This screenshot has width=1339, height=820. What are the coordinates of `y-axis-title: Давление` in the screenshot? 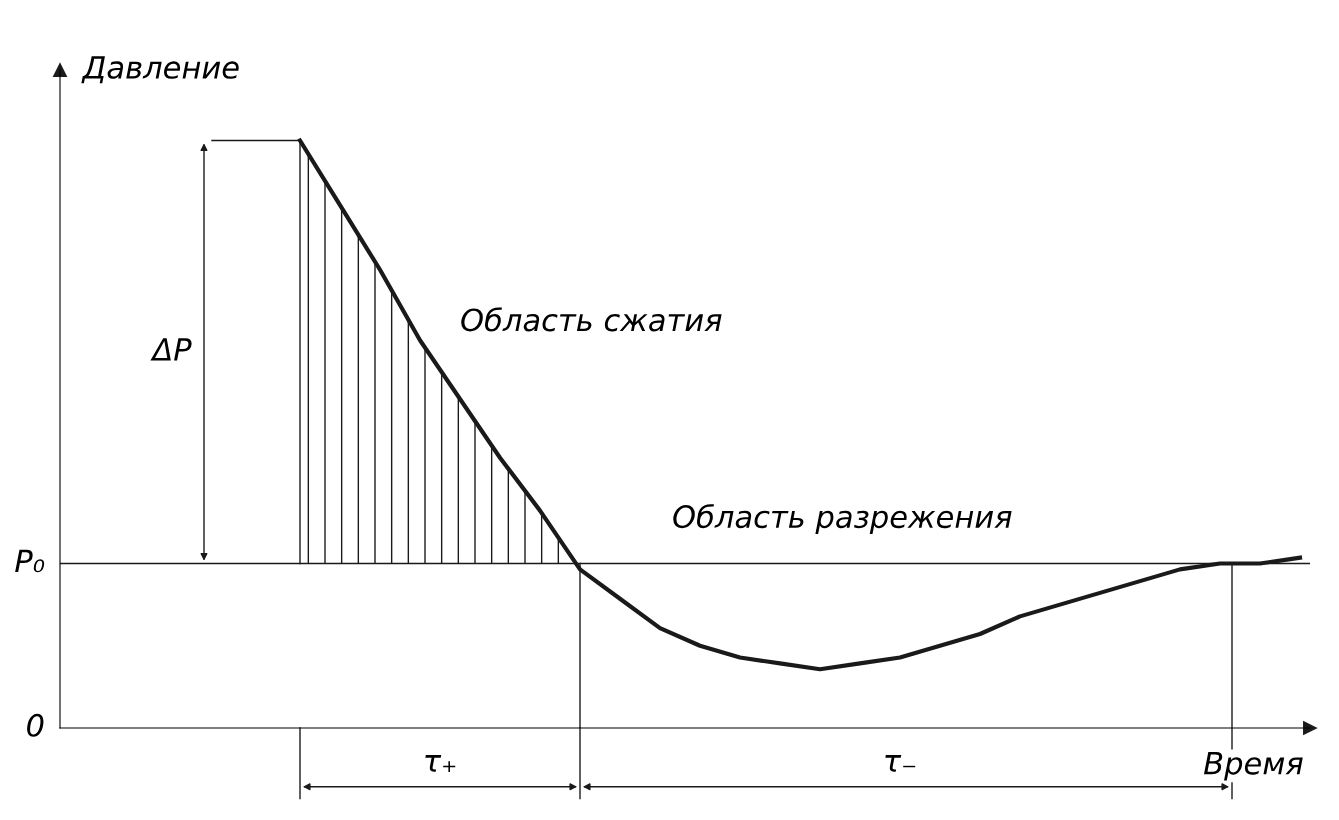 It's located at (160, 70).